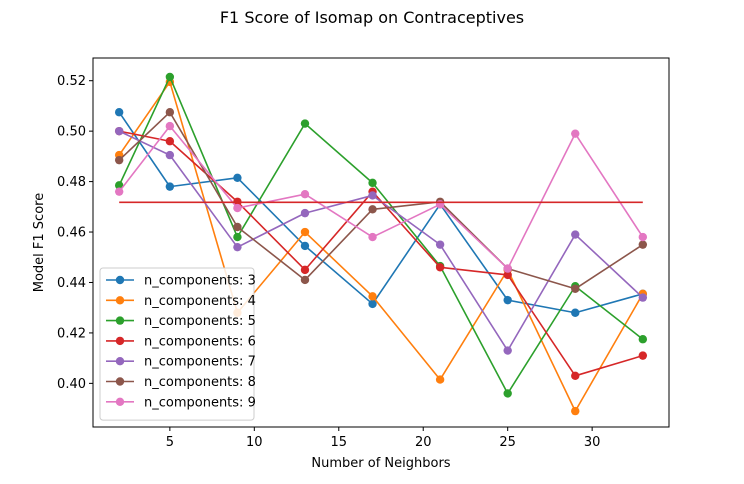  Describe the element at coordinates (372, 17) in the screenshot. I see `chart-title: F1 Score of Isomap on Contraceptives` at that location.